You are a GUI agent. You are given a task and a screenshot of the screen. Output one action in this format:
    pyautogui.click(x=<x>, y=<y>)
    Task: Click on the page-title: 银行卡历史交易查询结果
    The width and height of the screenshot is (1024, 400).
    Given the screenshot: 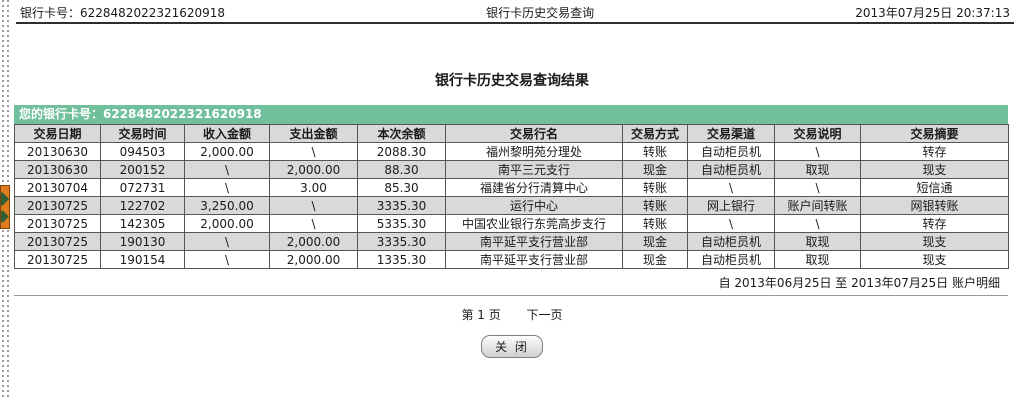 What is the action you would take?
    pyautogui.click(x=512, y=81)
    